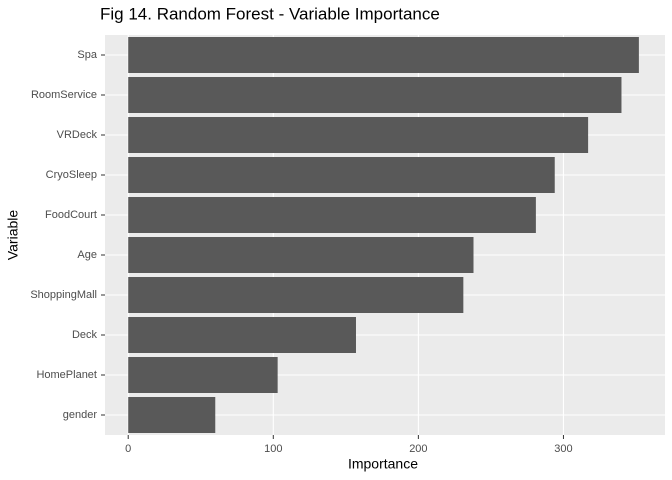 Image resolution: width=672 pixels, height=480 pixels. Describe the element at coordinates (71, 175) in the screenshot. I see `y-tick-label: CryoSleep` at that location.